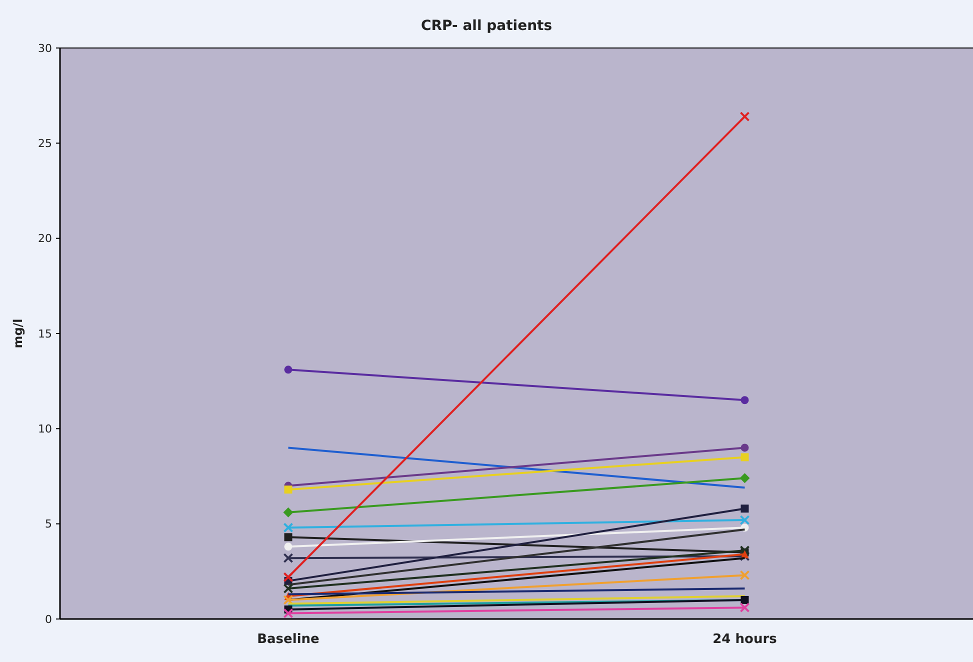 The width and height of the screenshot is (973, 662). What do you see at coordinates (45, 143) in the screenshot?
I see `y-tick-label: 25` at bounding box center [45, 143].